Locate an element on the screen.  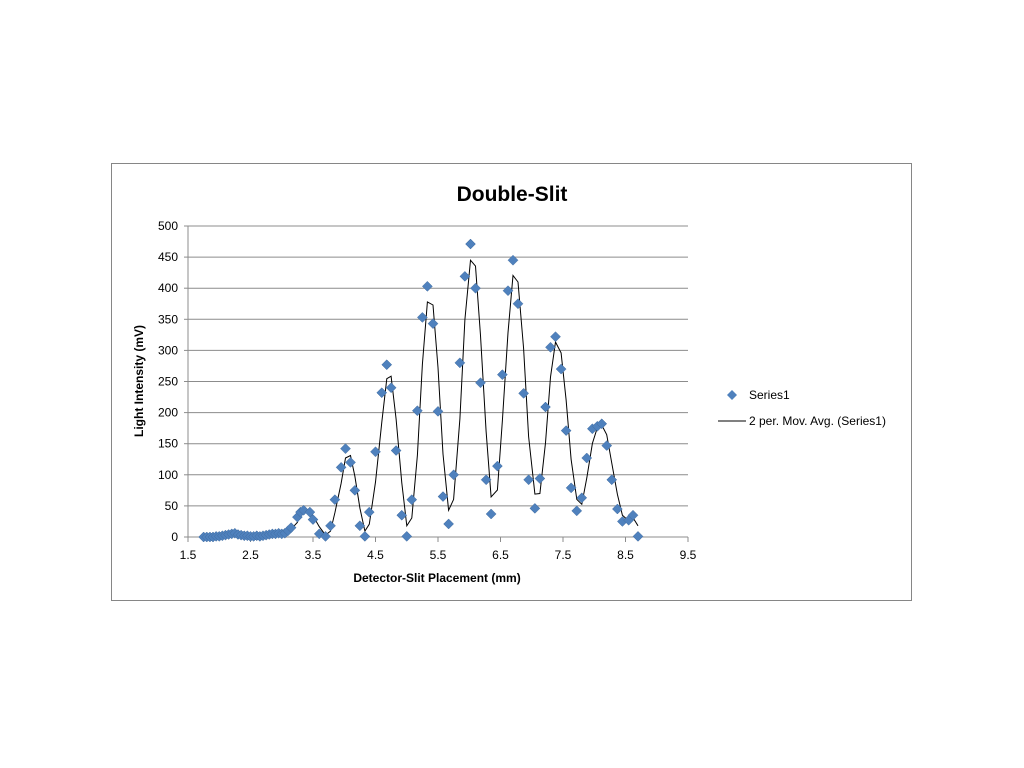
x-tick-label: 8.5 is located at coordinates (625, 555).